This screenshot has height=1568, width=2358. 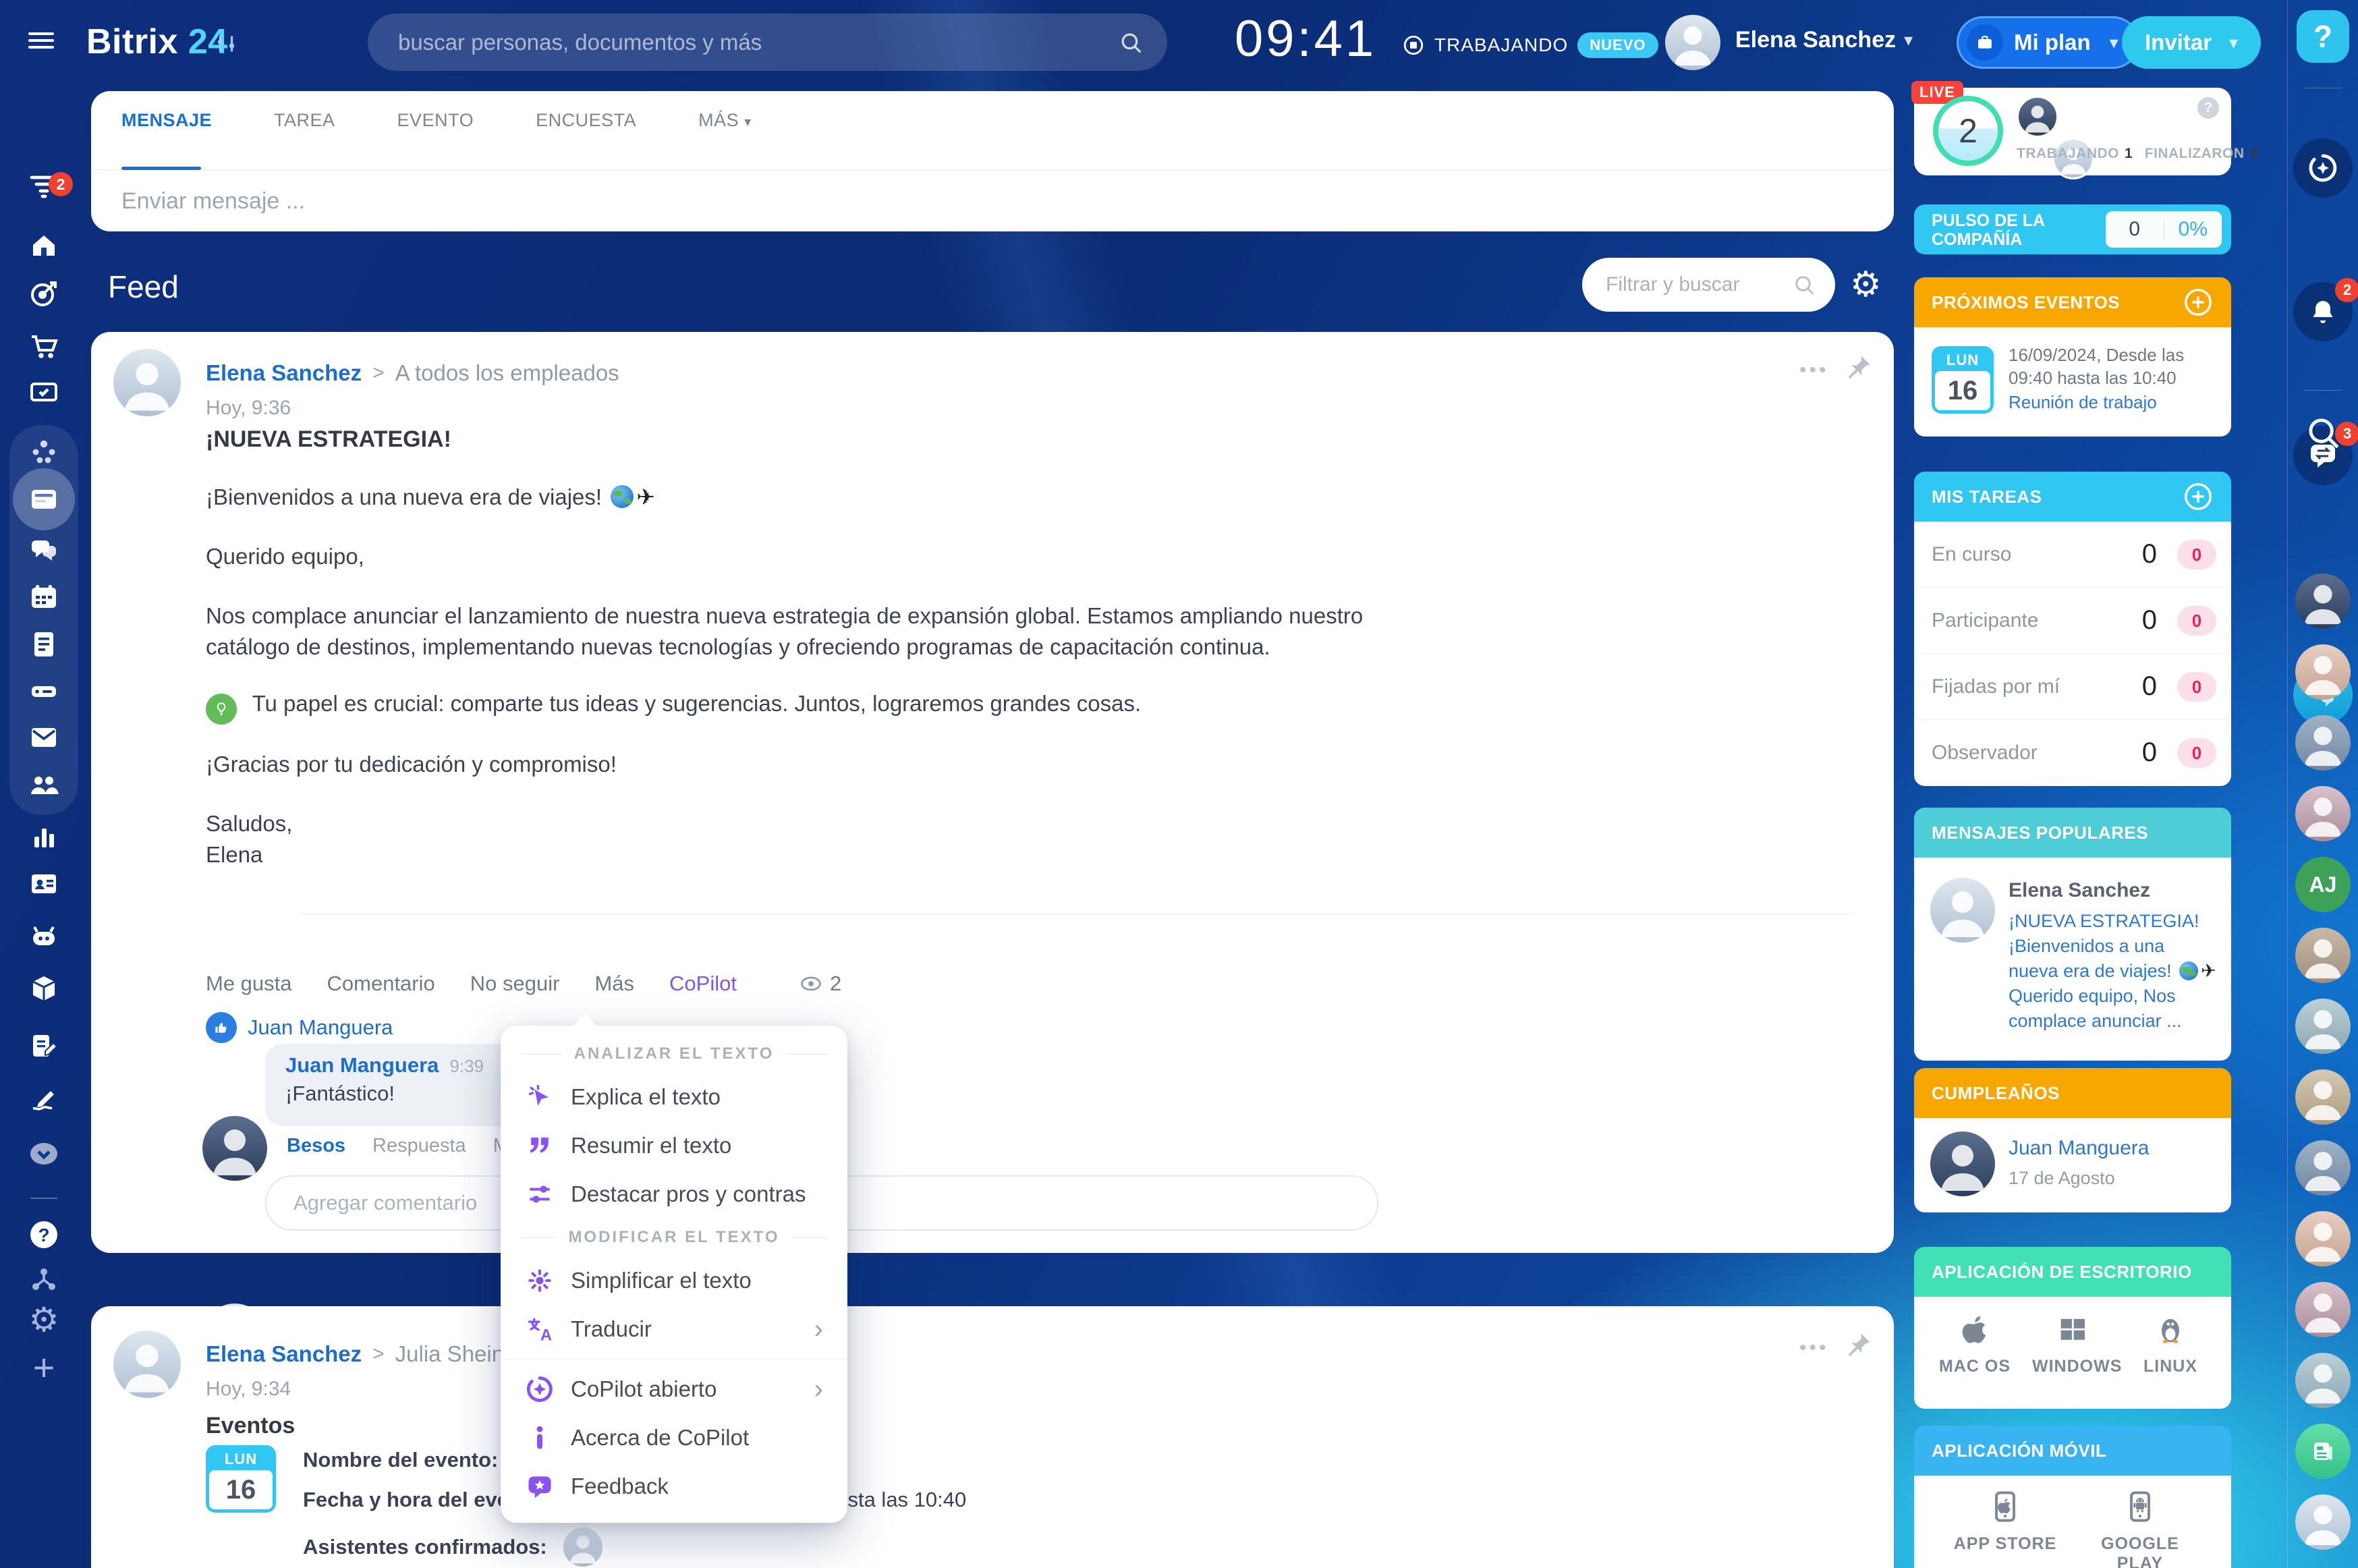 I want to click on event-link: Reunión de trabajo, so click(x=2083, y=402).